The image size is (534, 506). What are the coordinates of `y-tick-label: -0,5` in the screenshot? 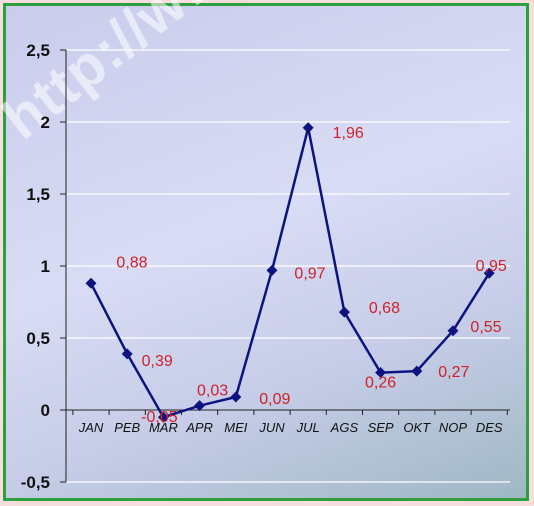 It's located at (35, 482).